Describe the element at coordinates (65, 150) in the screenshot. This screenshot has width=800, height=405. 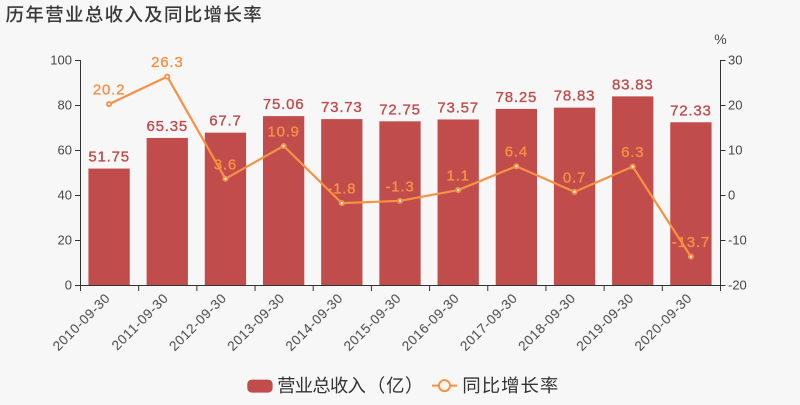
I see `svg-text: 60` at that location.